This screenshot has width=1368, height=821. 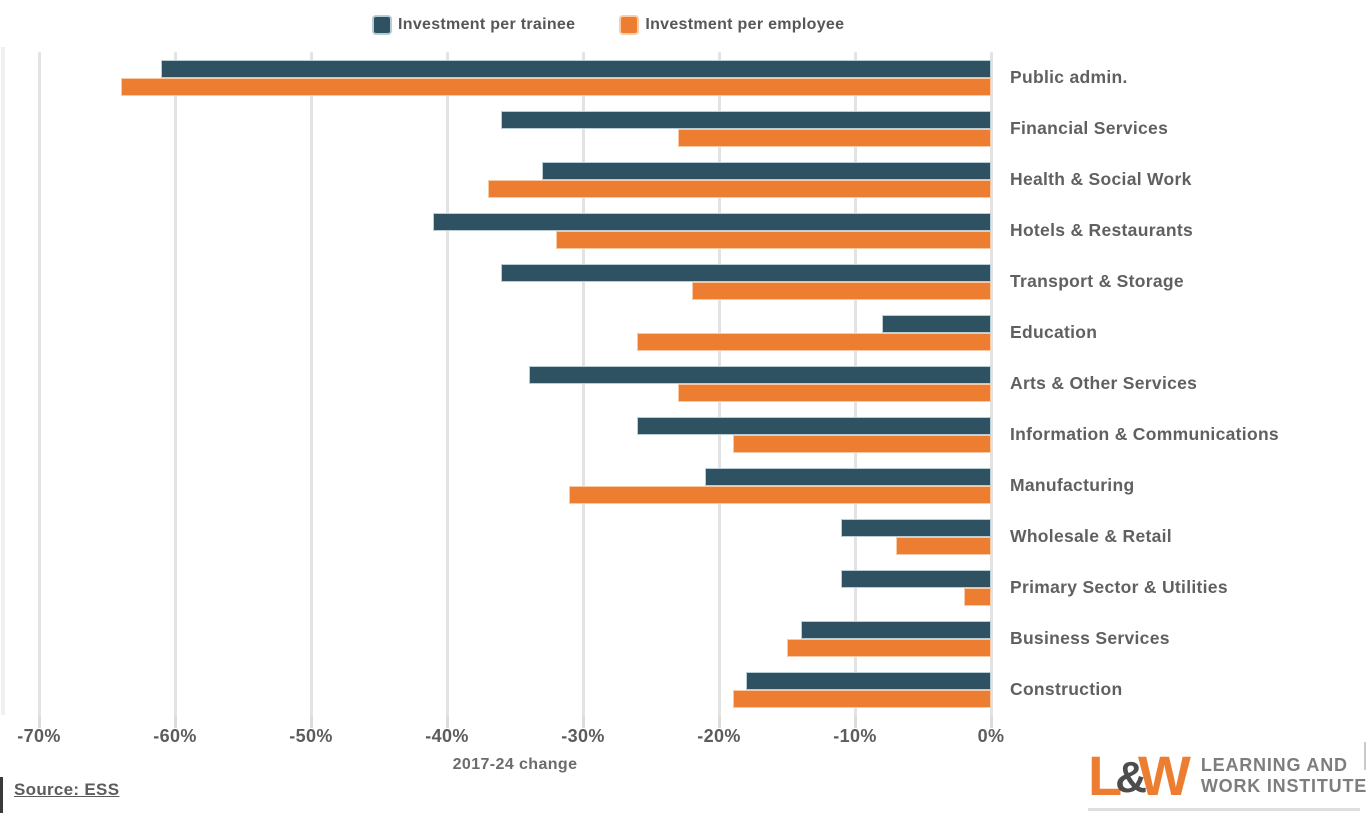 I want to click on category-label: Hotels & Restaurants, so click(x=1101, y=230).